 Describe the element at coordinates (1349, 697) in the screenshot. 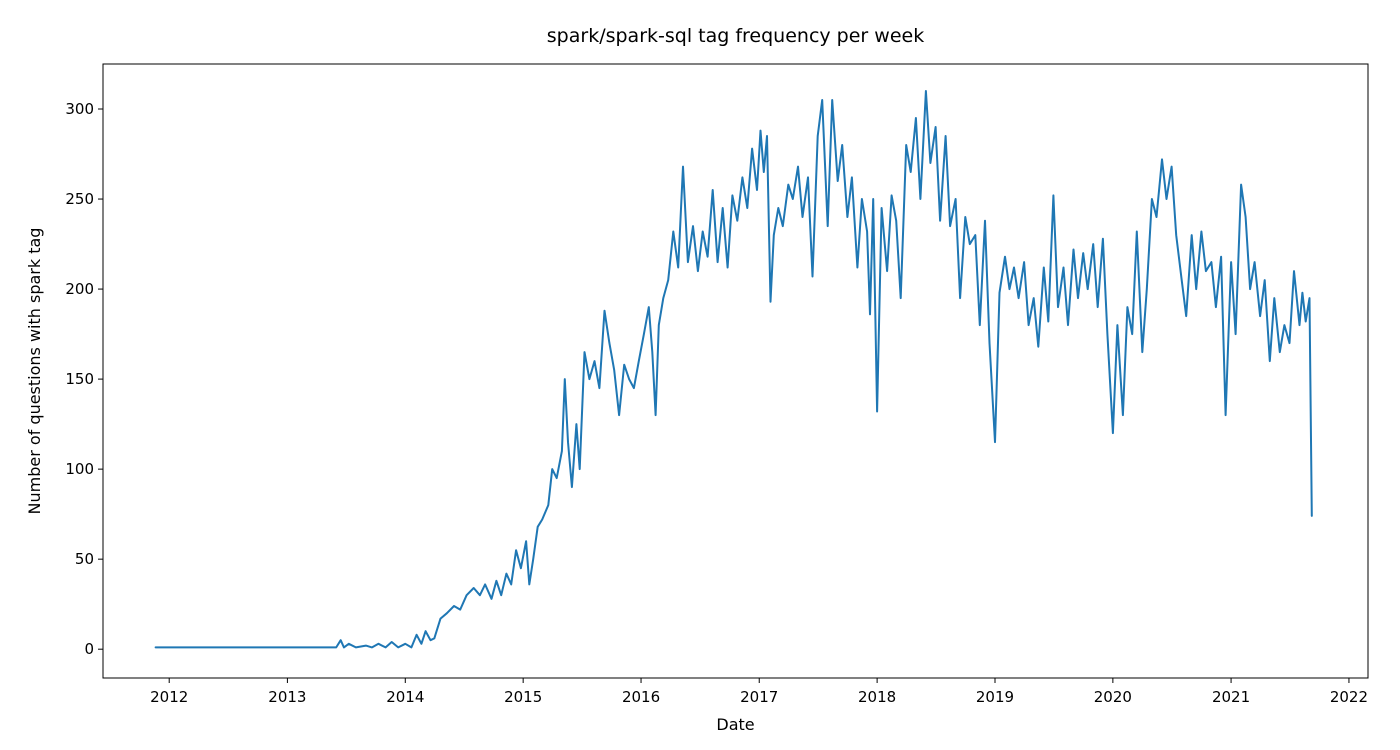

I see `x-tick-label: 2022` at that location.